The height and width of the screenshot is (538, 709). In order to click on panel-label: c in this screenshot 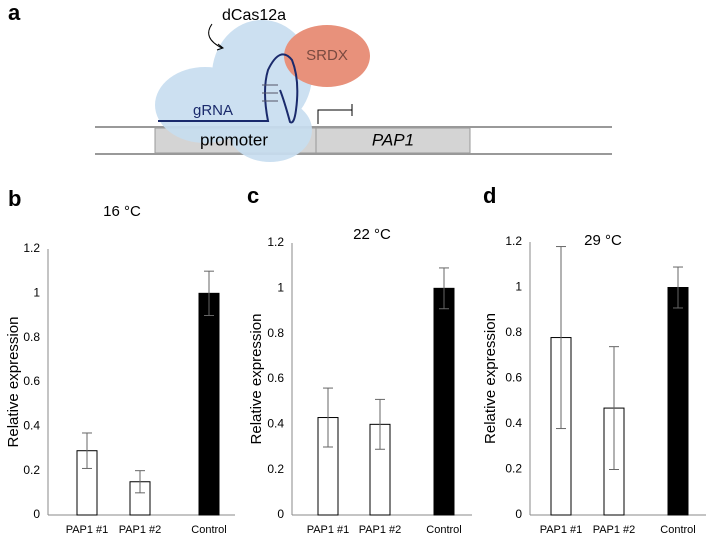, I will do `click(253, 195)`.